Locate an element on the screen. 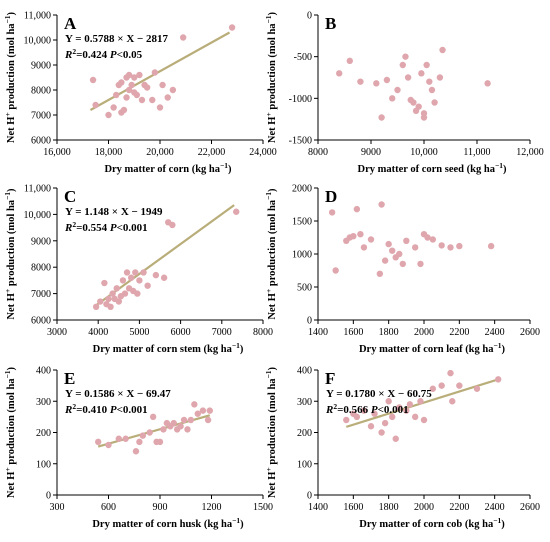 This screenshot has width=550, height=542. x-tick-label: 9000 is located at coordinates (371, 152).